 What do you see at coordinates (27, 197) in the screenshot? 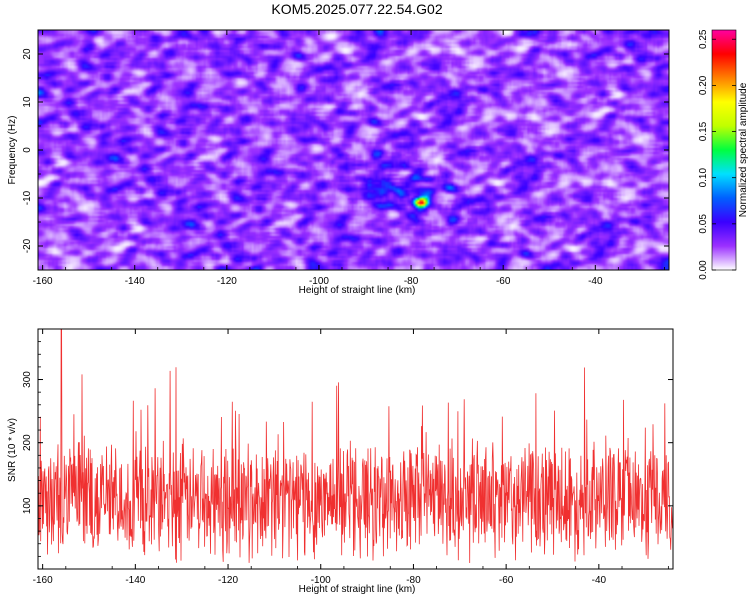
I see `heatmap-y-tick-label: -10` at bounding box center [27, 197].